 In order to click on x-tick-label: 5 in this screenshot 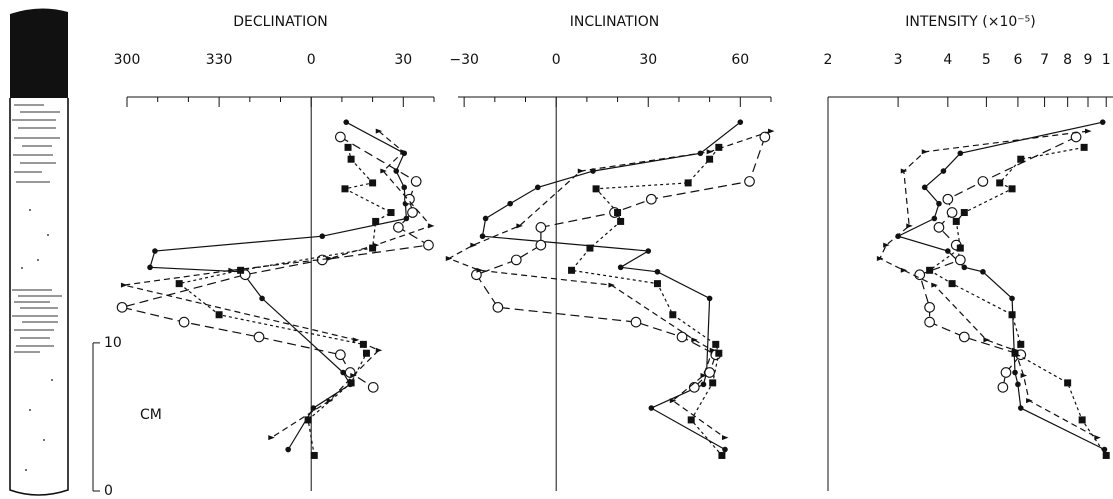, I will do `click(986, 60)`.